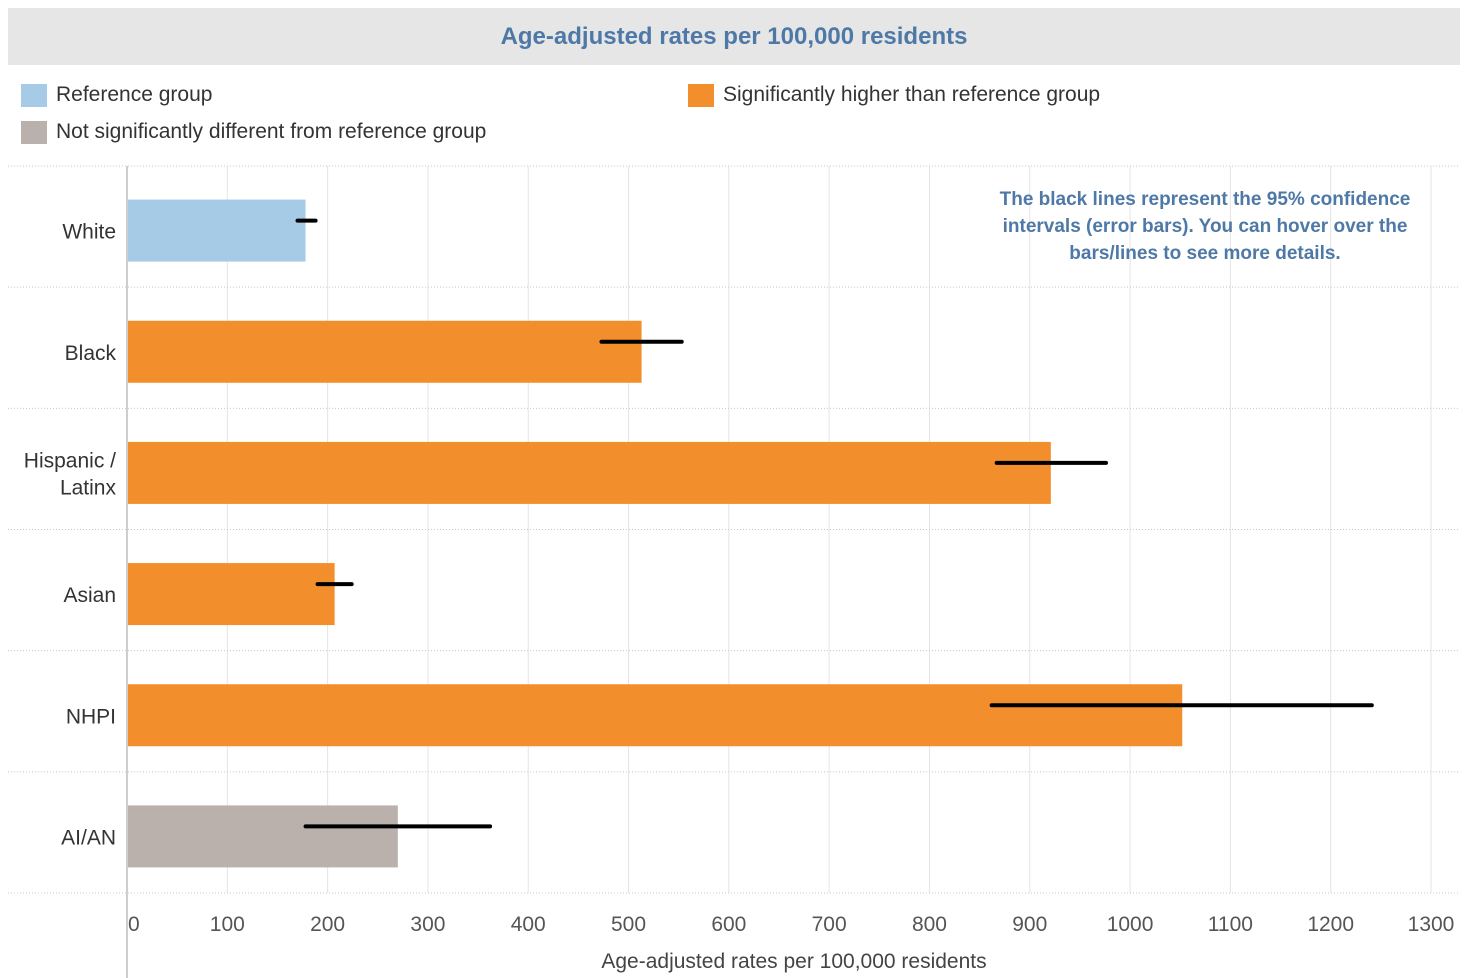  What do you see at coordinates (88, 837) in the screenshot?
I see `category-label: AI/AN` at bounding box center [88, 837].